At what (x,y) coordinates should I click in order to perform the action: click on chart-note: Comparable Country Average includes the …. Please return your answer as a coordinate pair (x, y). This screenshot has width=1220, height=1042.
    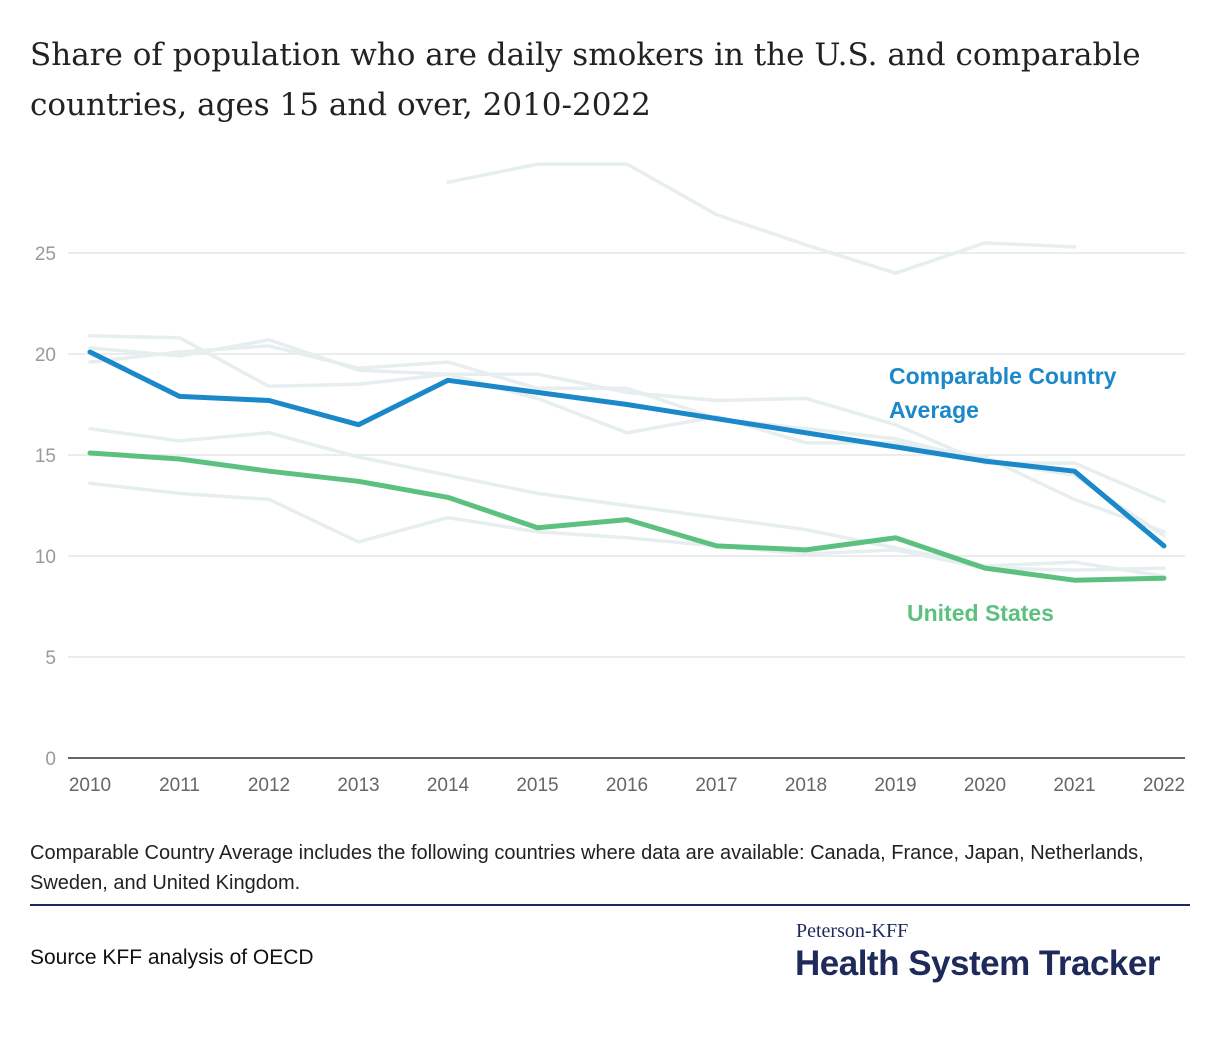
    Looking at the image, I should click on (587, 868).